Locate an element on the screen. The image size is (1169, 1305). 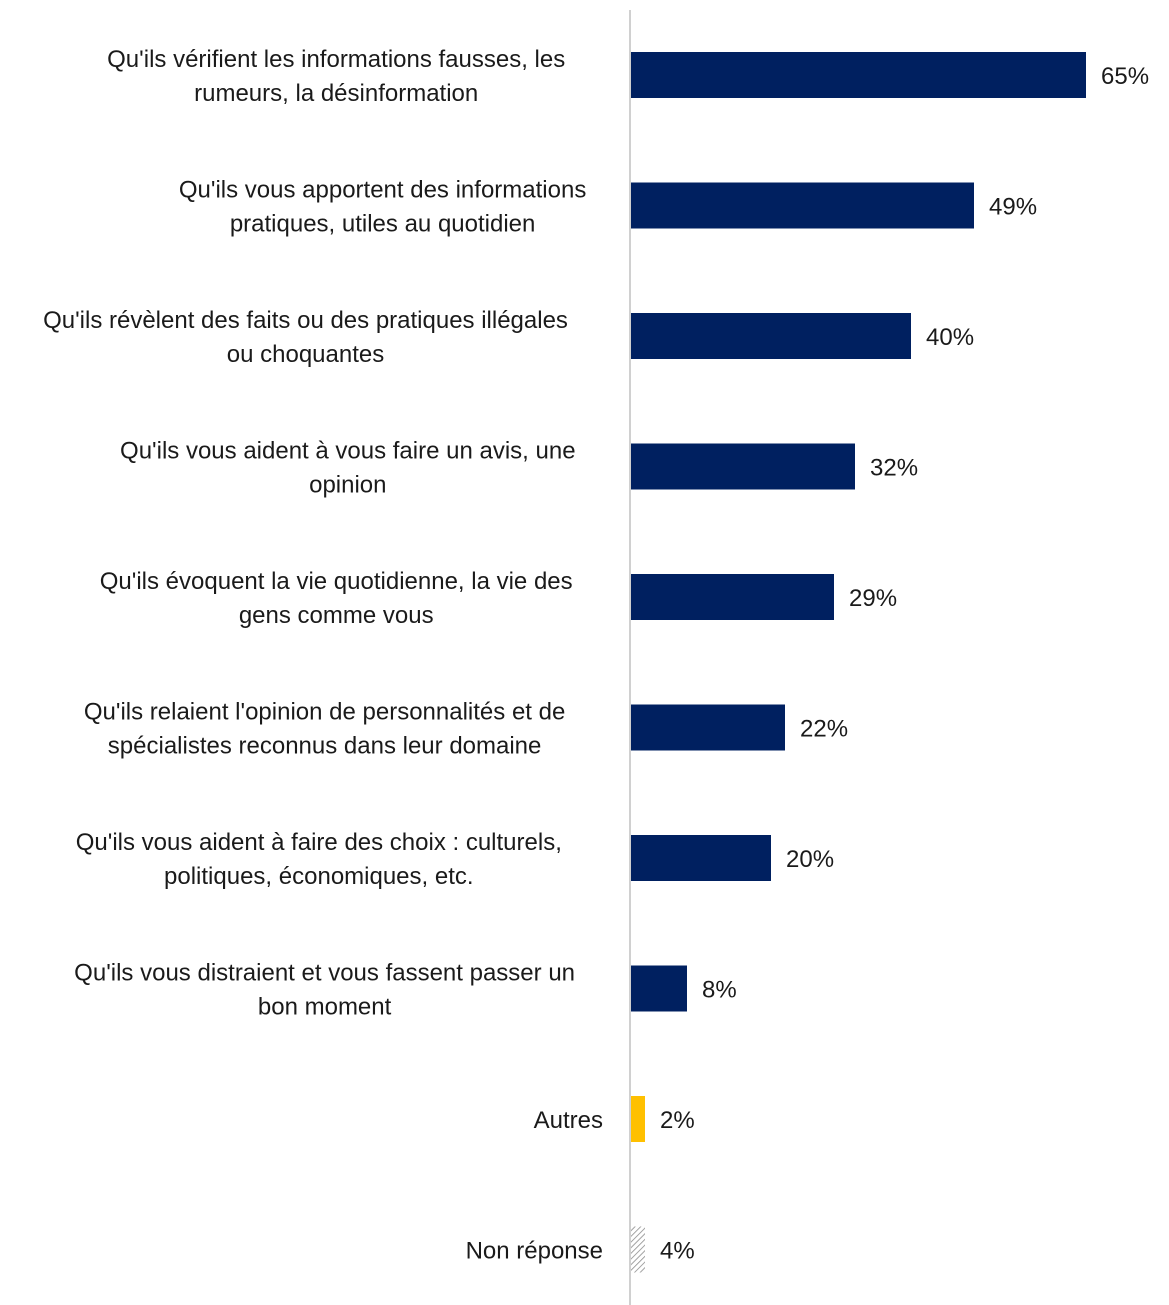
category-label-5-line-2: gens comme vous is located at coordinates (336, 615).